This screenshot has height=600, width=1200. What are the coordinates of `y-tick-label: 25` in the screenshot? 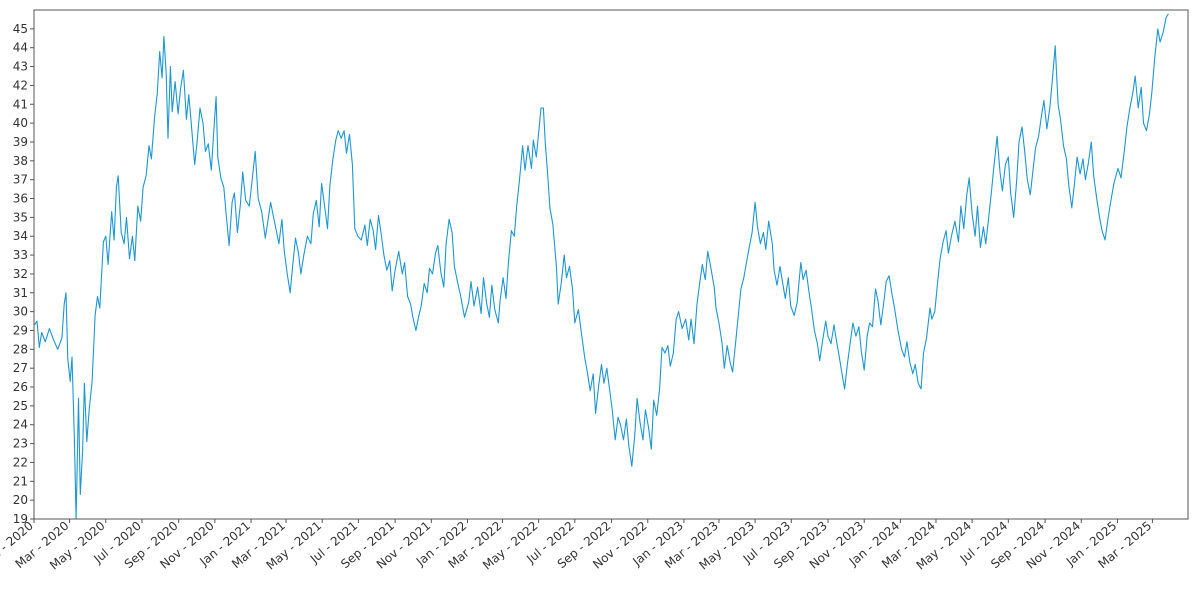 It's located at (20, 406).